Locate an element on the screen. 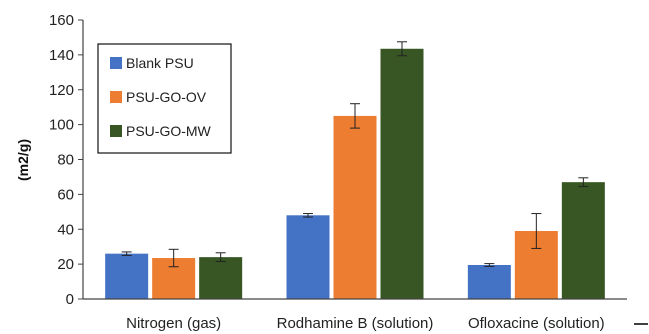 This screenshot has height=334, width=649. y-tick-label: 40 is located at coordinates (65, 229).